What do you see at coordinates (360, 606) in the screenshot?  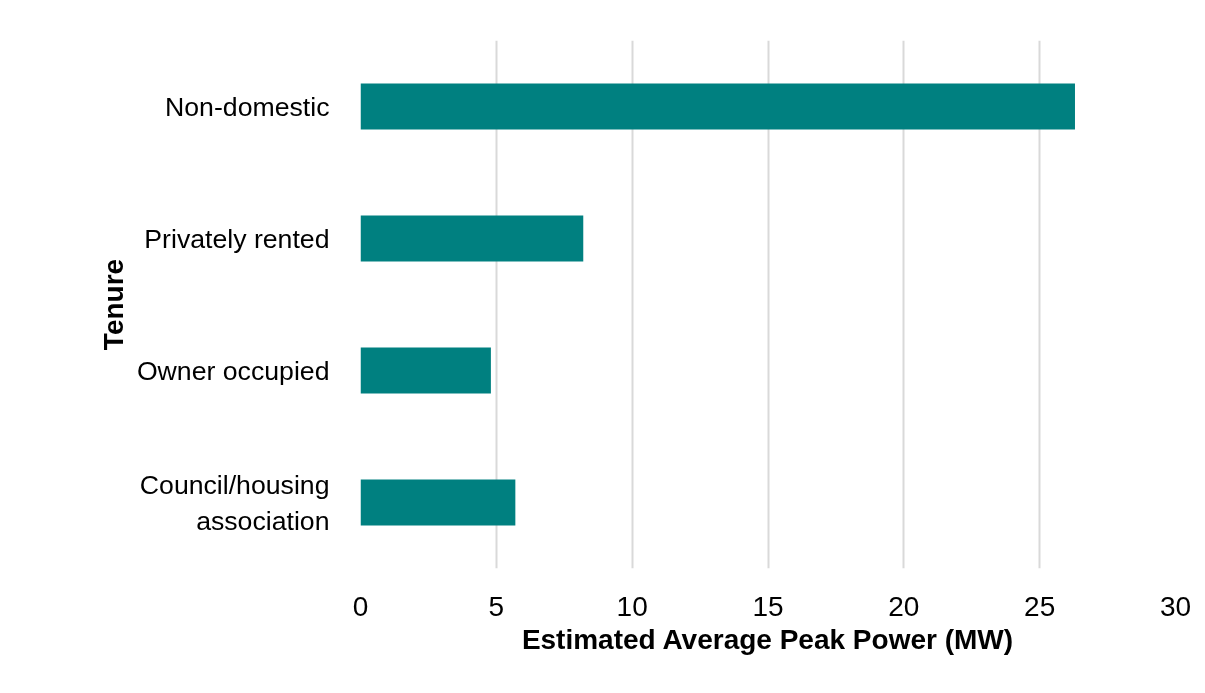 I see `x-tick-label: 0` at bounding box center [360, 606].